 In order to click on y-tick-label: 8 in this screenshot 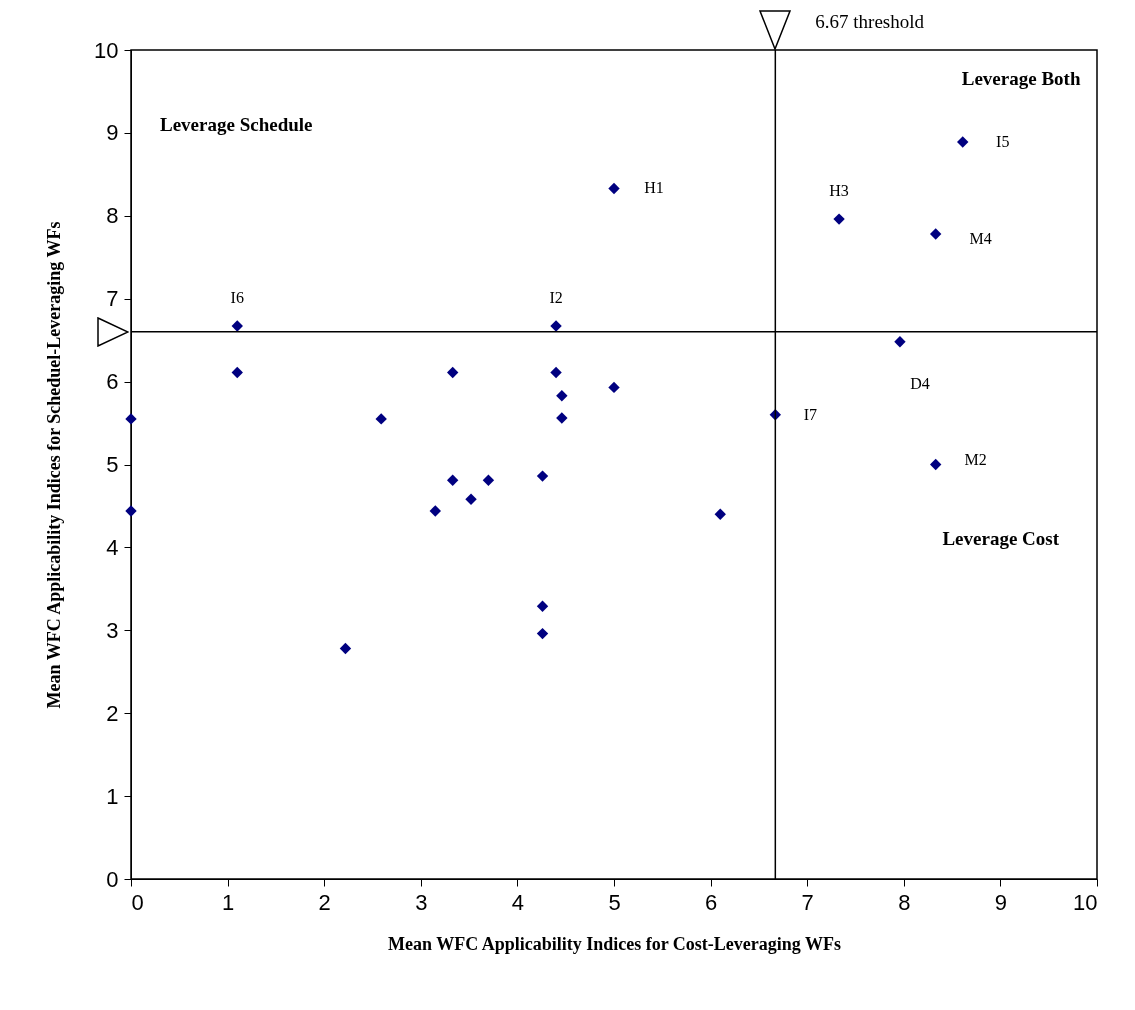, I will do `click(112, 216)`.